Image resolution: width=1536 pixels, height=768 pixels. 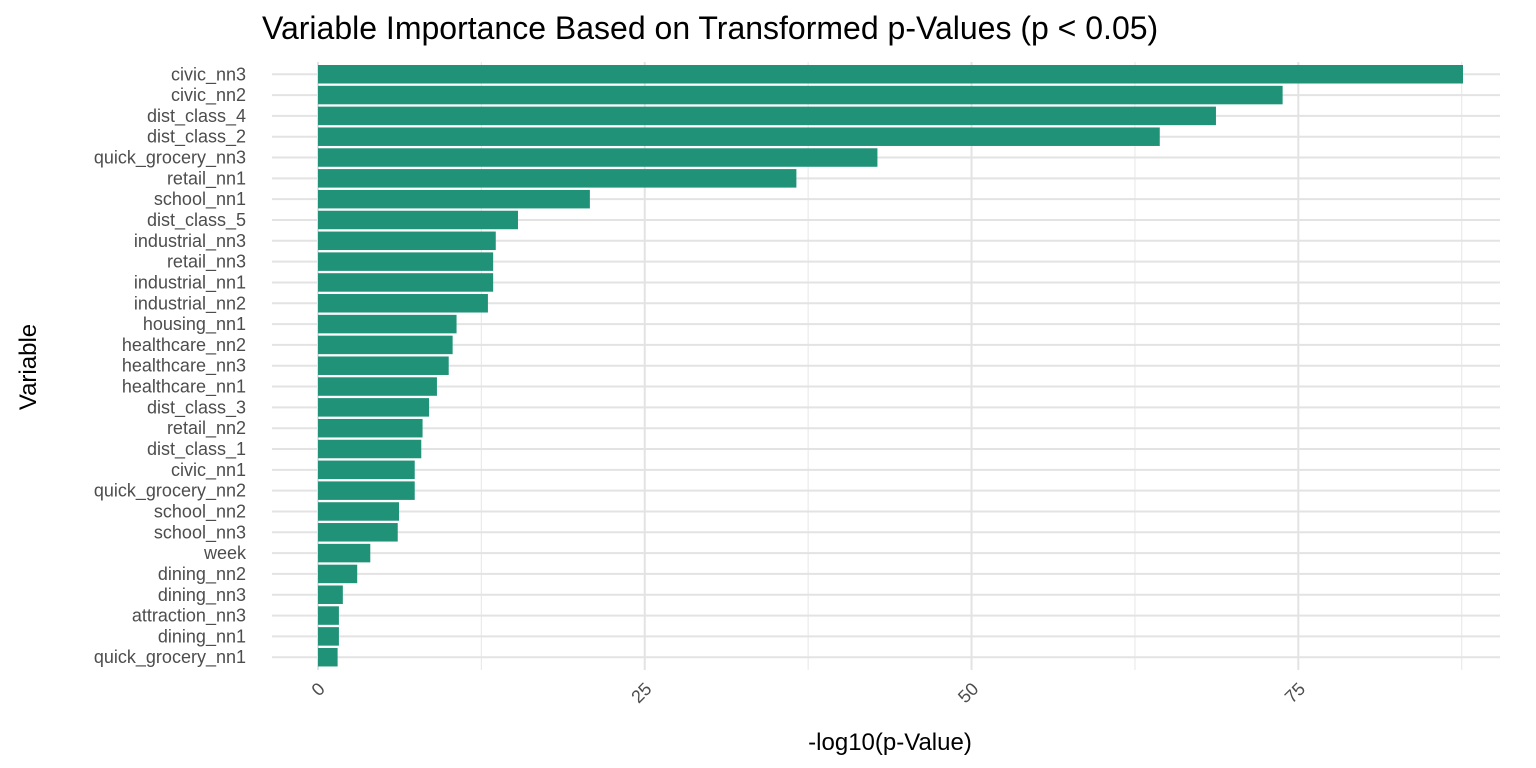 What do you see at coordinates (330, 594) in the screenshot?
I see `bar-dining_nn3` at bounding box center [330, 594].